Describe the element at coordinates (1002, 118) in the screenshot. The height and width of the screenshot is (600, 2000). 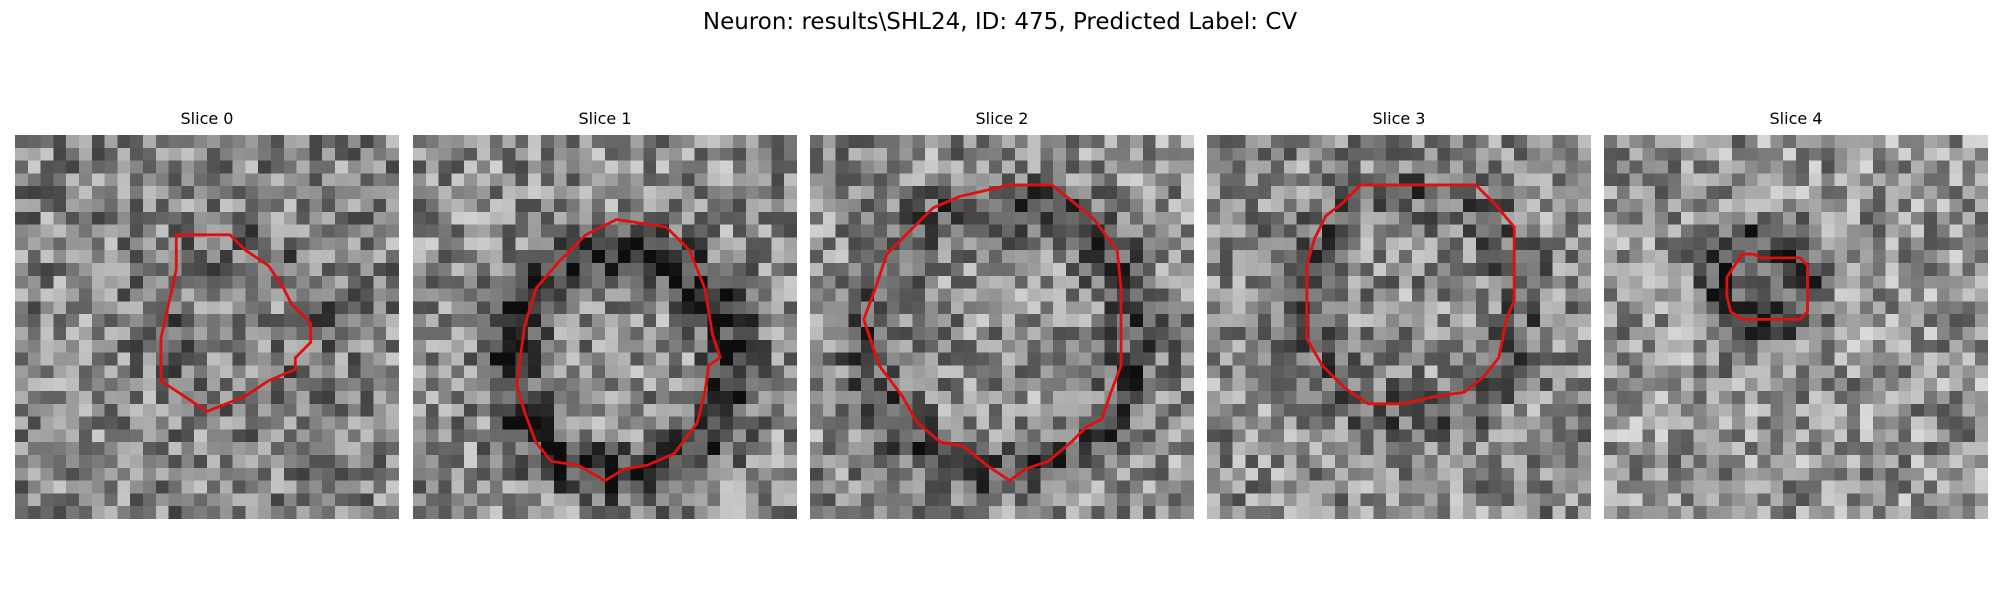
I see `slice-title: Slice 2` at that location.